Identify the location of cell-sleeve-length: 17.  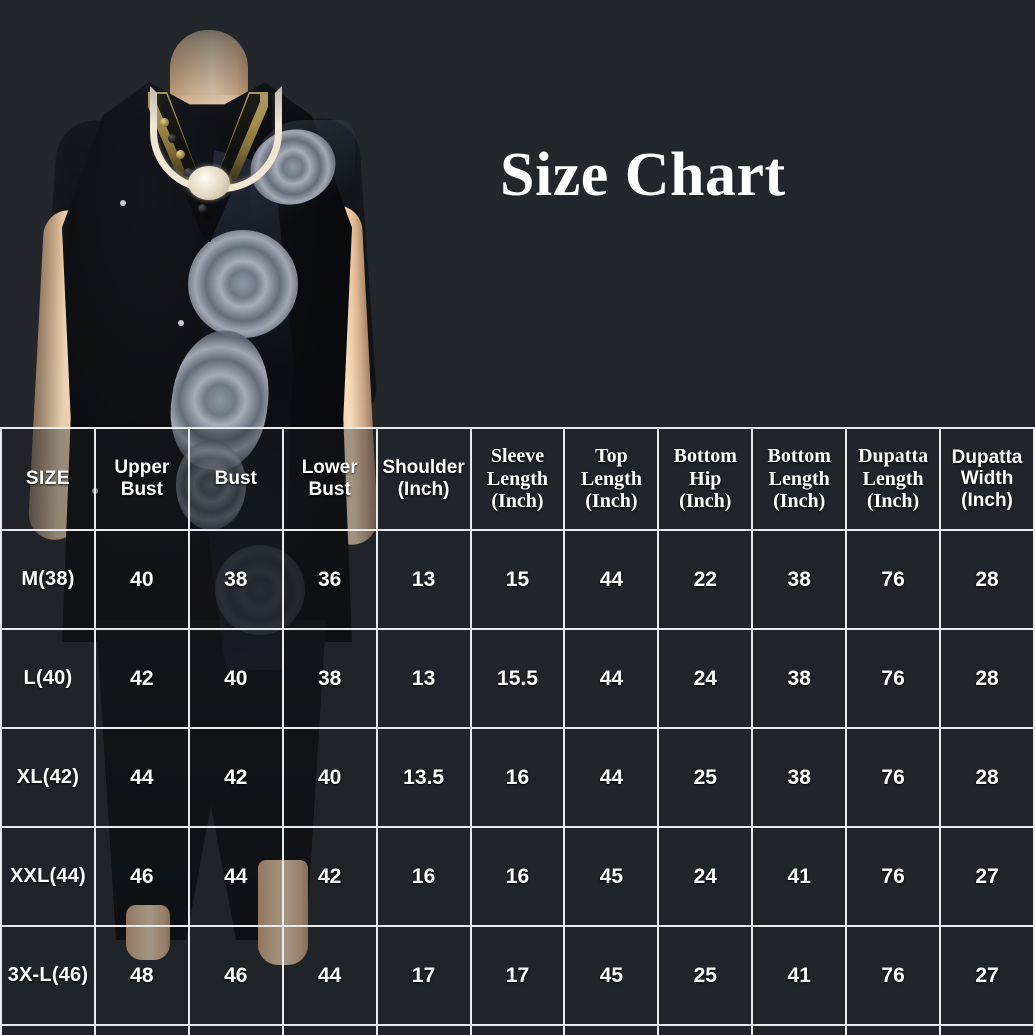
(517, 975).